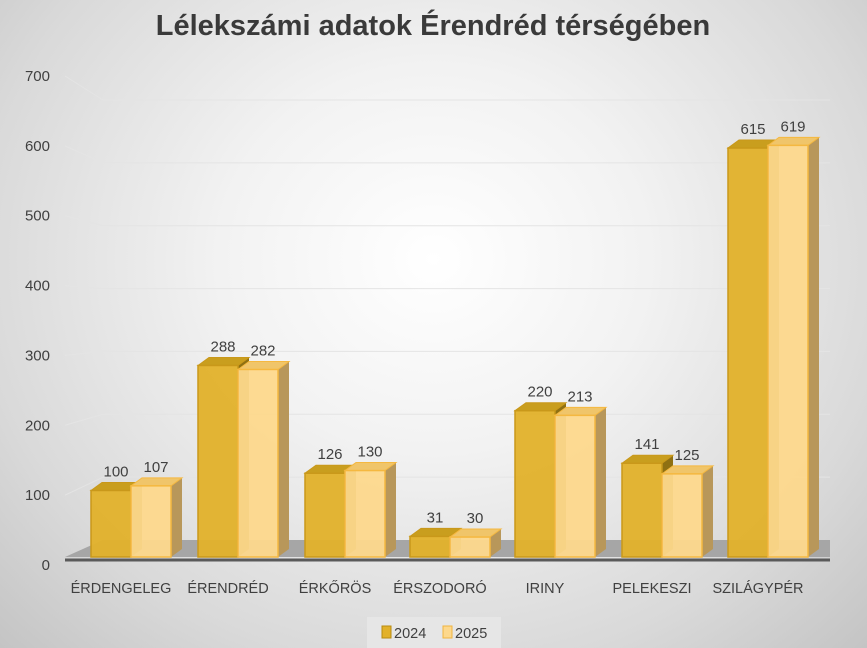  Describe the element at coordinates (37, 286) in the screenshot. I see `y-tick-label: 400` at that location.